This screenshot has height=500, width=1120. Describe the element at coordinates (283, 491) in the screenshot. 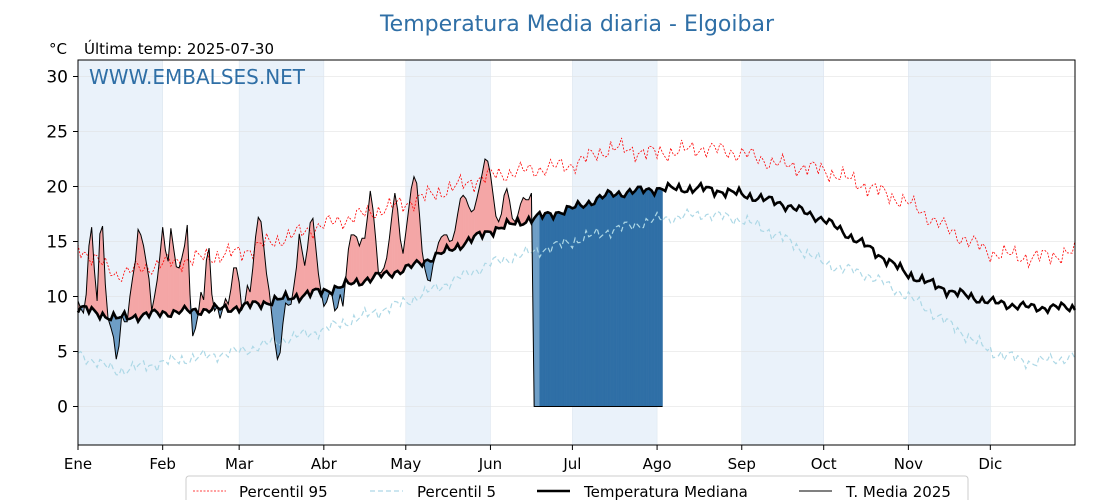

I see `legend-label-p95: Percentil 95` at that location.